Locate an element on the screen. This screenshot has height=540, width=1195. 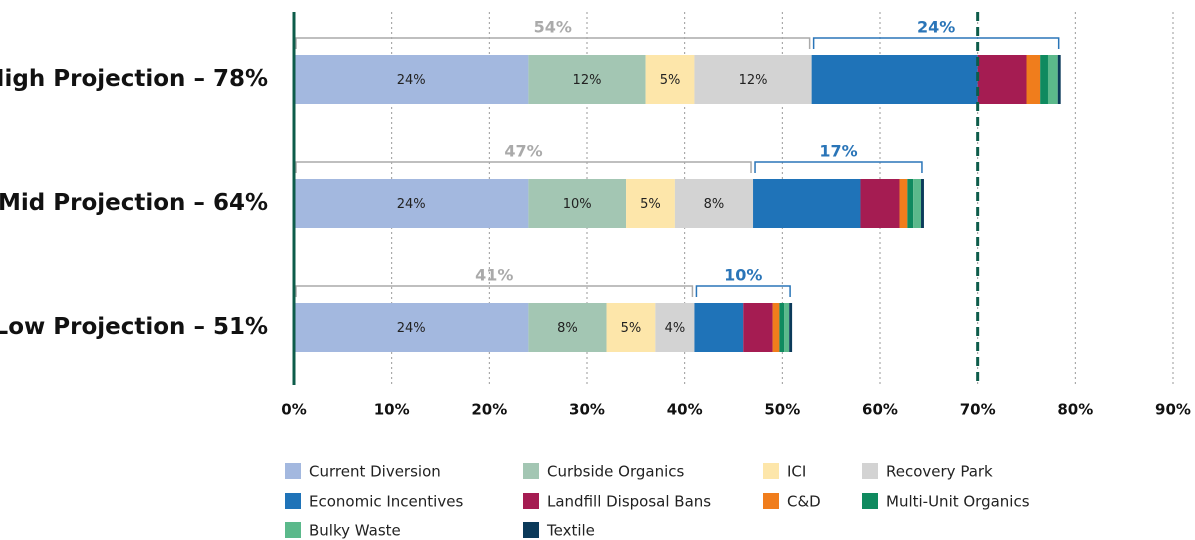
legend-label: ICI is located at coordinates (796, 472).